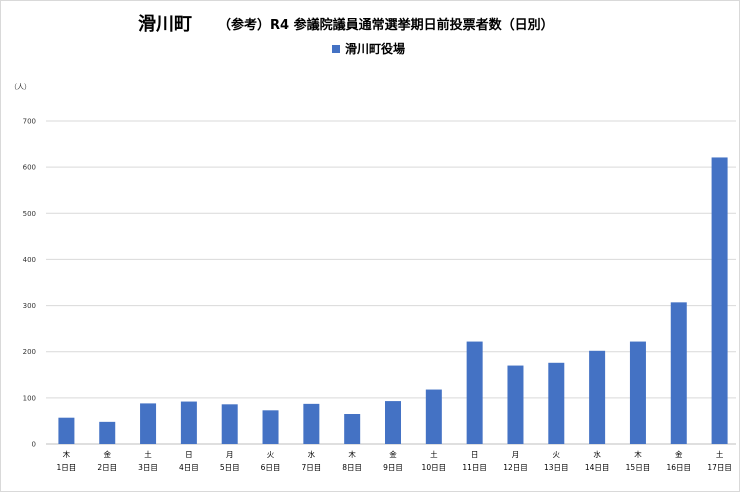 The image size is (740, 492). What do you see at coordinates (597, 467) in the screenshot?
I see `x-tick-day: 14日目` at bounding box center [597, 467].